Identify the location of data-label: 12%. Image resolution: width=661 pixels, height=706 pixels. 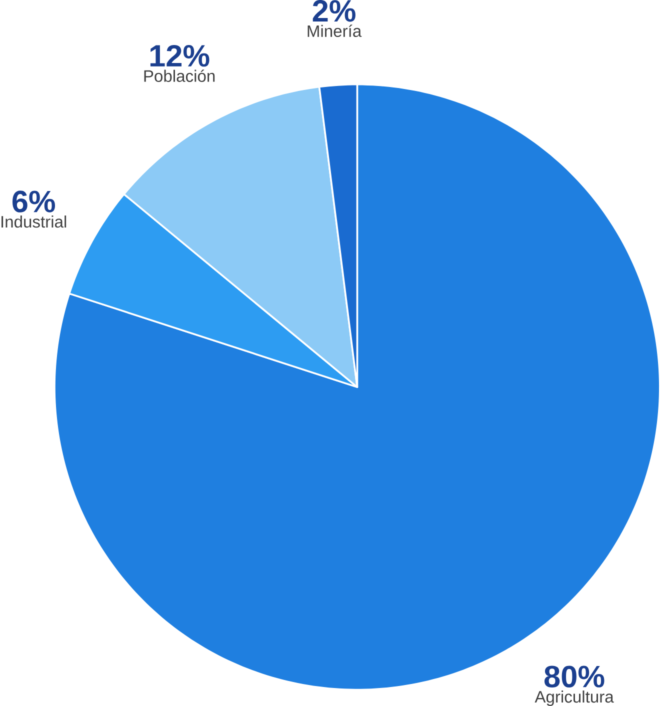
(180, 55).